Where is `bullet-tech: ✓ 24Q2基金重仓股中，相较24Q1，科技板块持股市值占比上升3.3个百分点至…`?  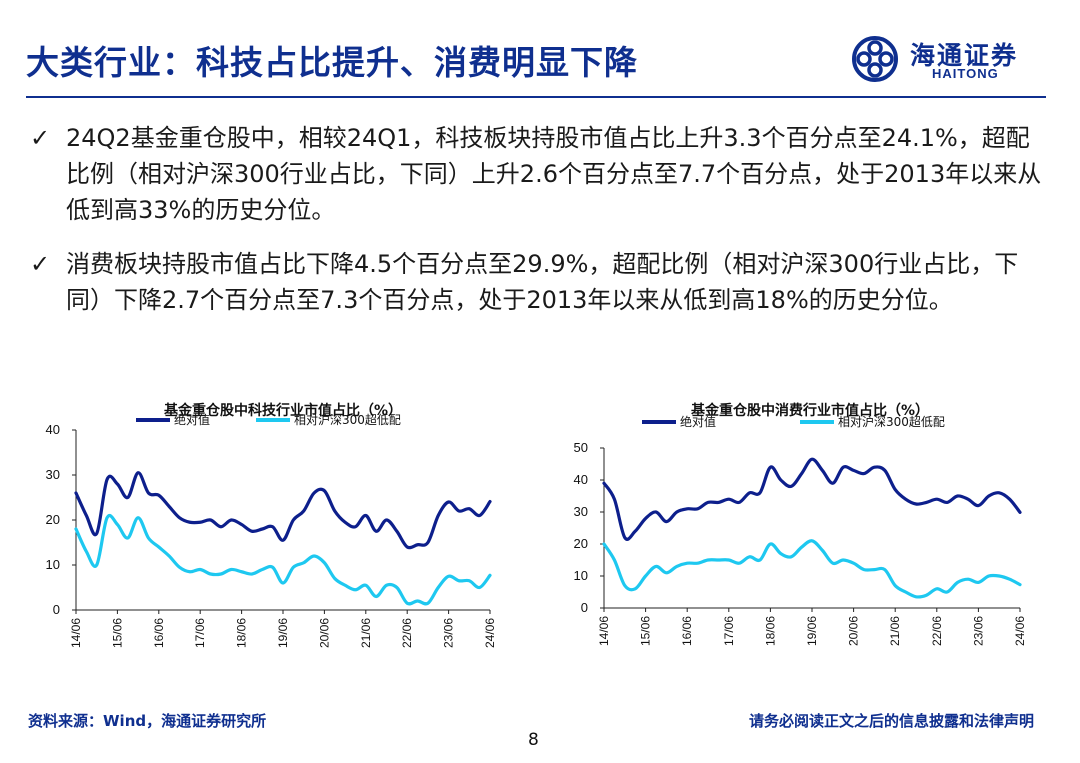
bullet-tech: ✓ 24Q2基金重仓股中，相较24Q1，科技板块持股市值占比上升3.3个百分点至… is located at coordinates (540, 174).